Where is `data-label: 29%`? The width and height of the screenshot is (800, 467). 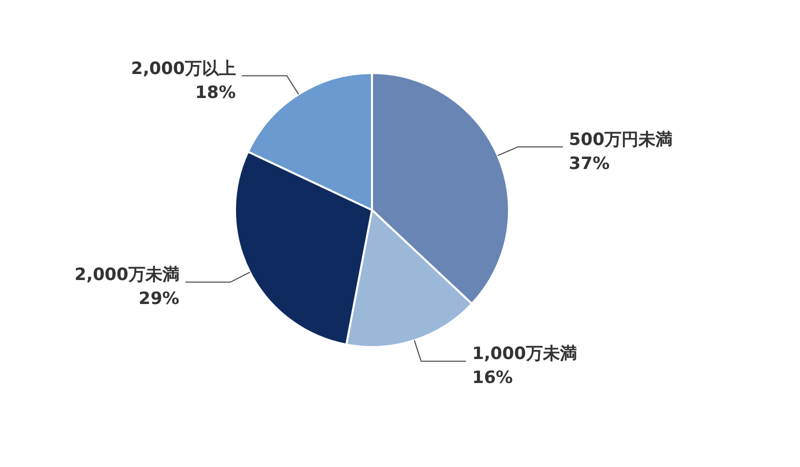
data-label: 29% is located at coordinates (159, 299).